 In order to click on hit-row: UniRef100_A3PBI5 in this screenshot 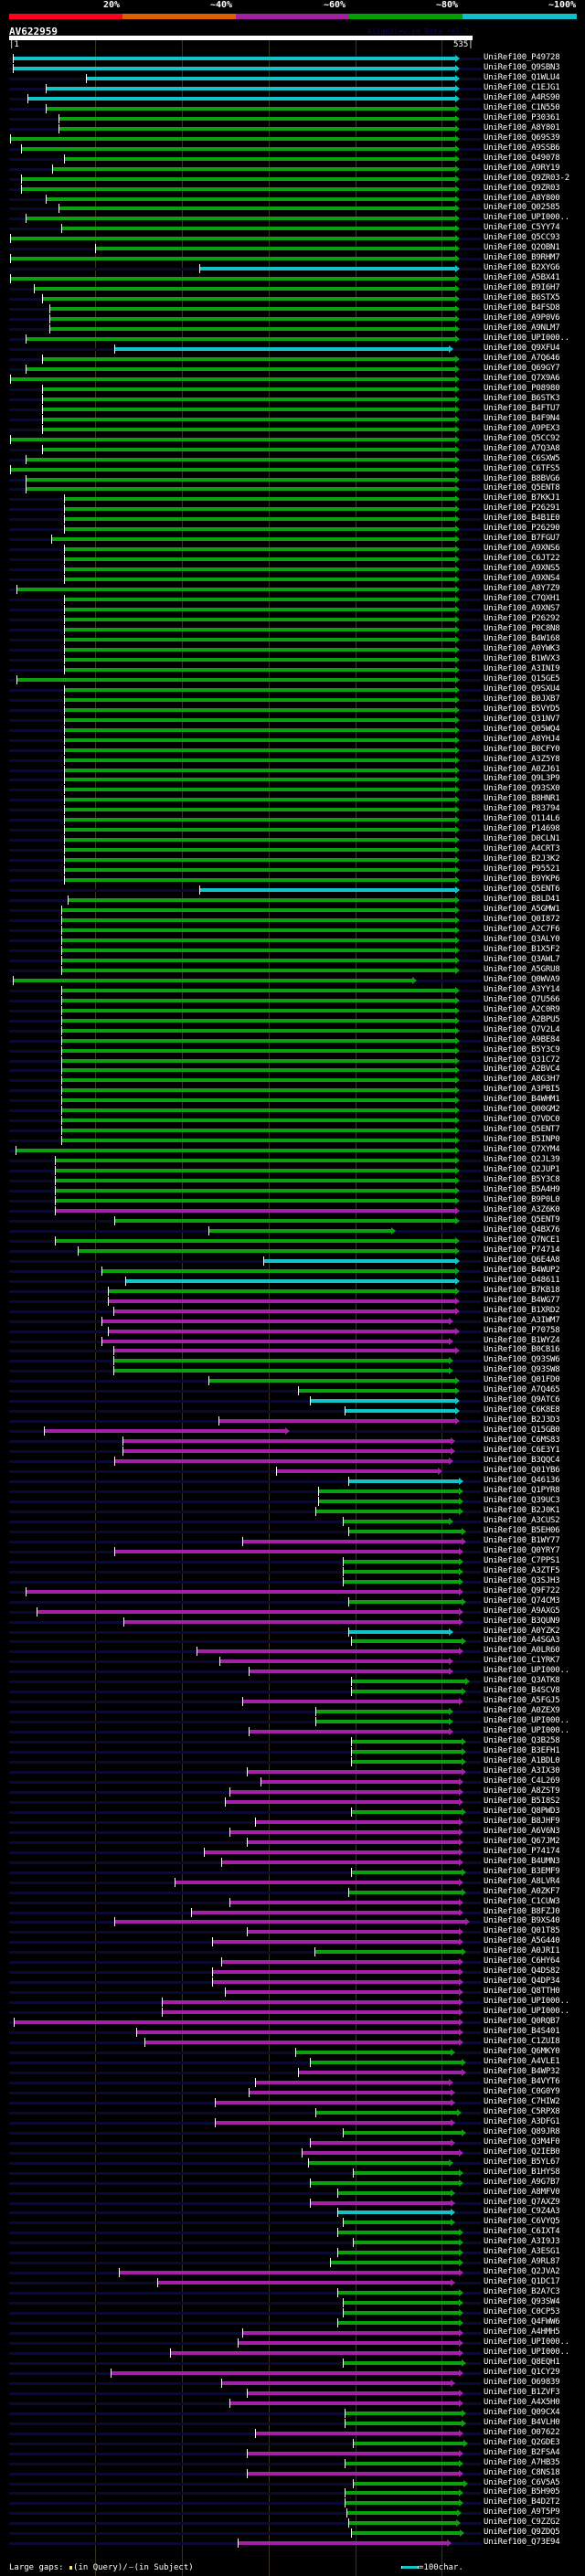, I will do `click(293, 1090)`.